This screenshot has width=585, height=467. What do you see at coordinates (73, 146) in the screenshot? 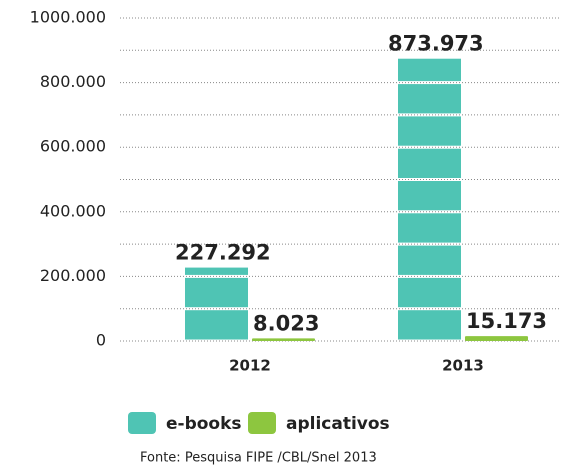
I see `y-tick-label: 600.000` at bounding box center [73, 146].